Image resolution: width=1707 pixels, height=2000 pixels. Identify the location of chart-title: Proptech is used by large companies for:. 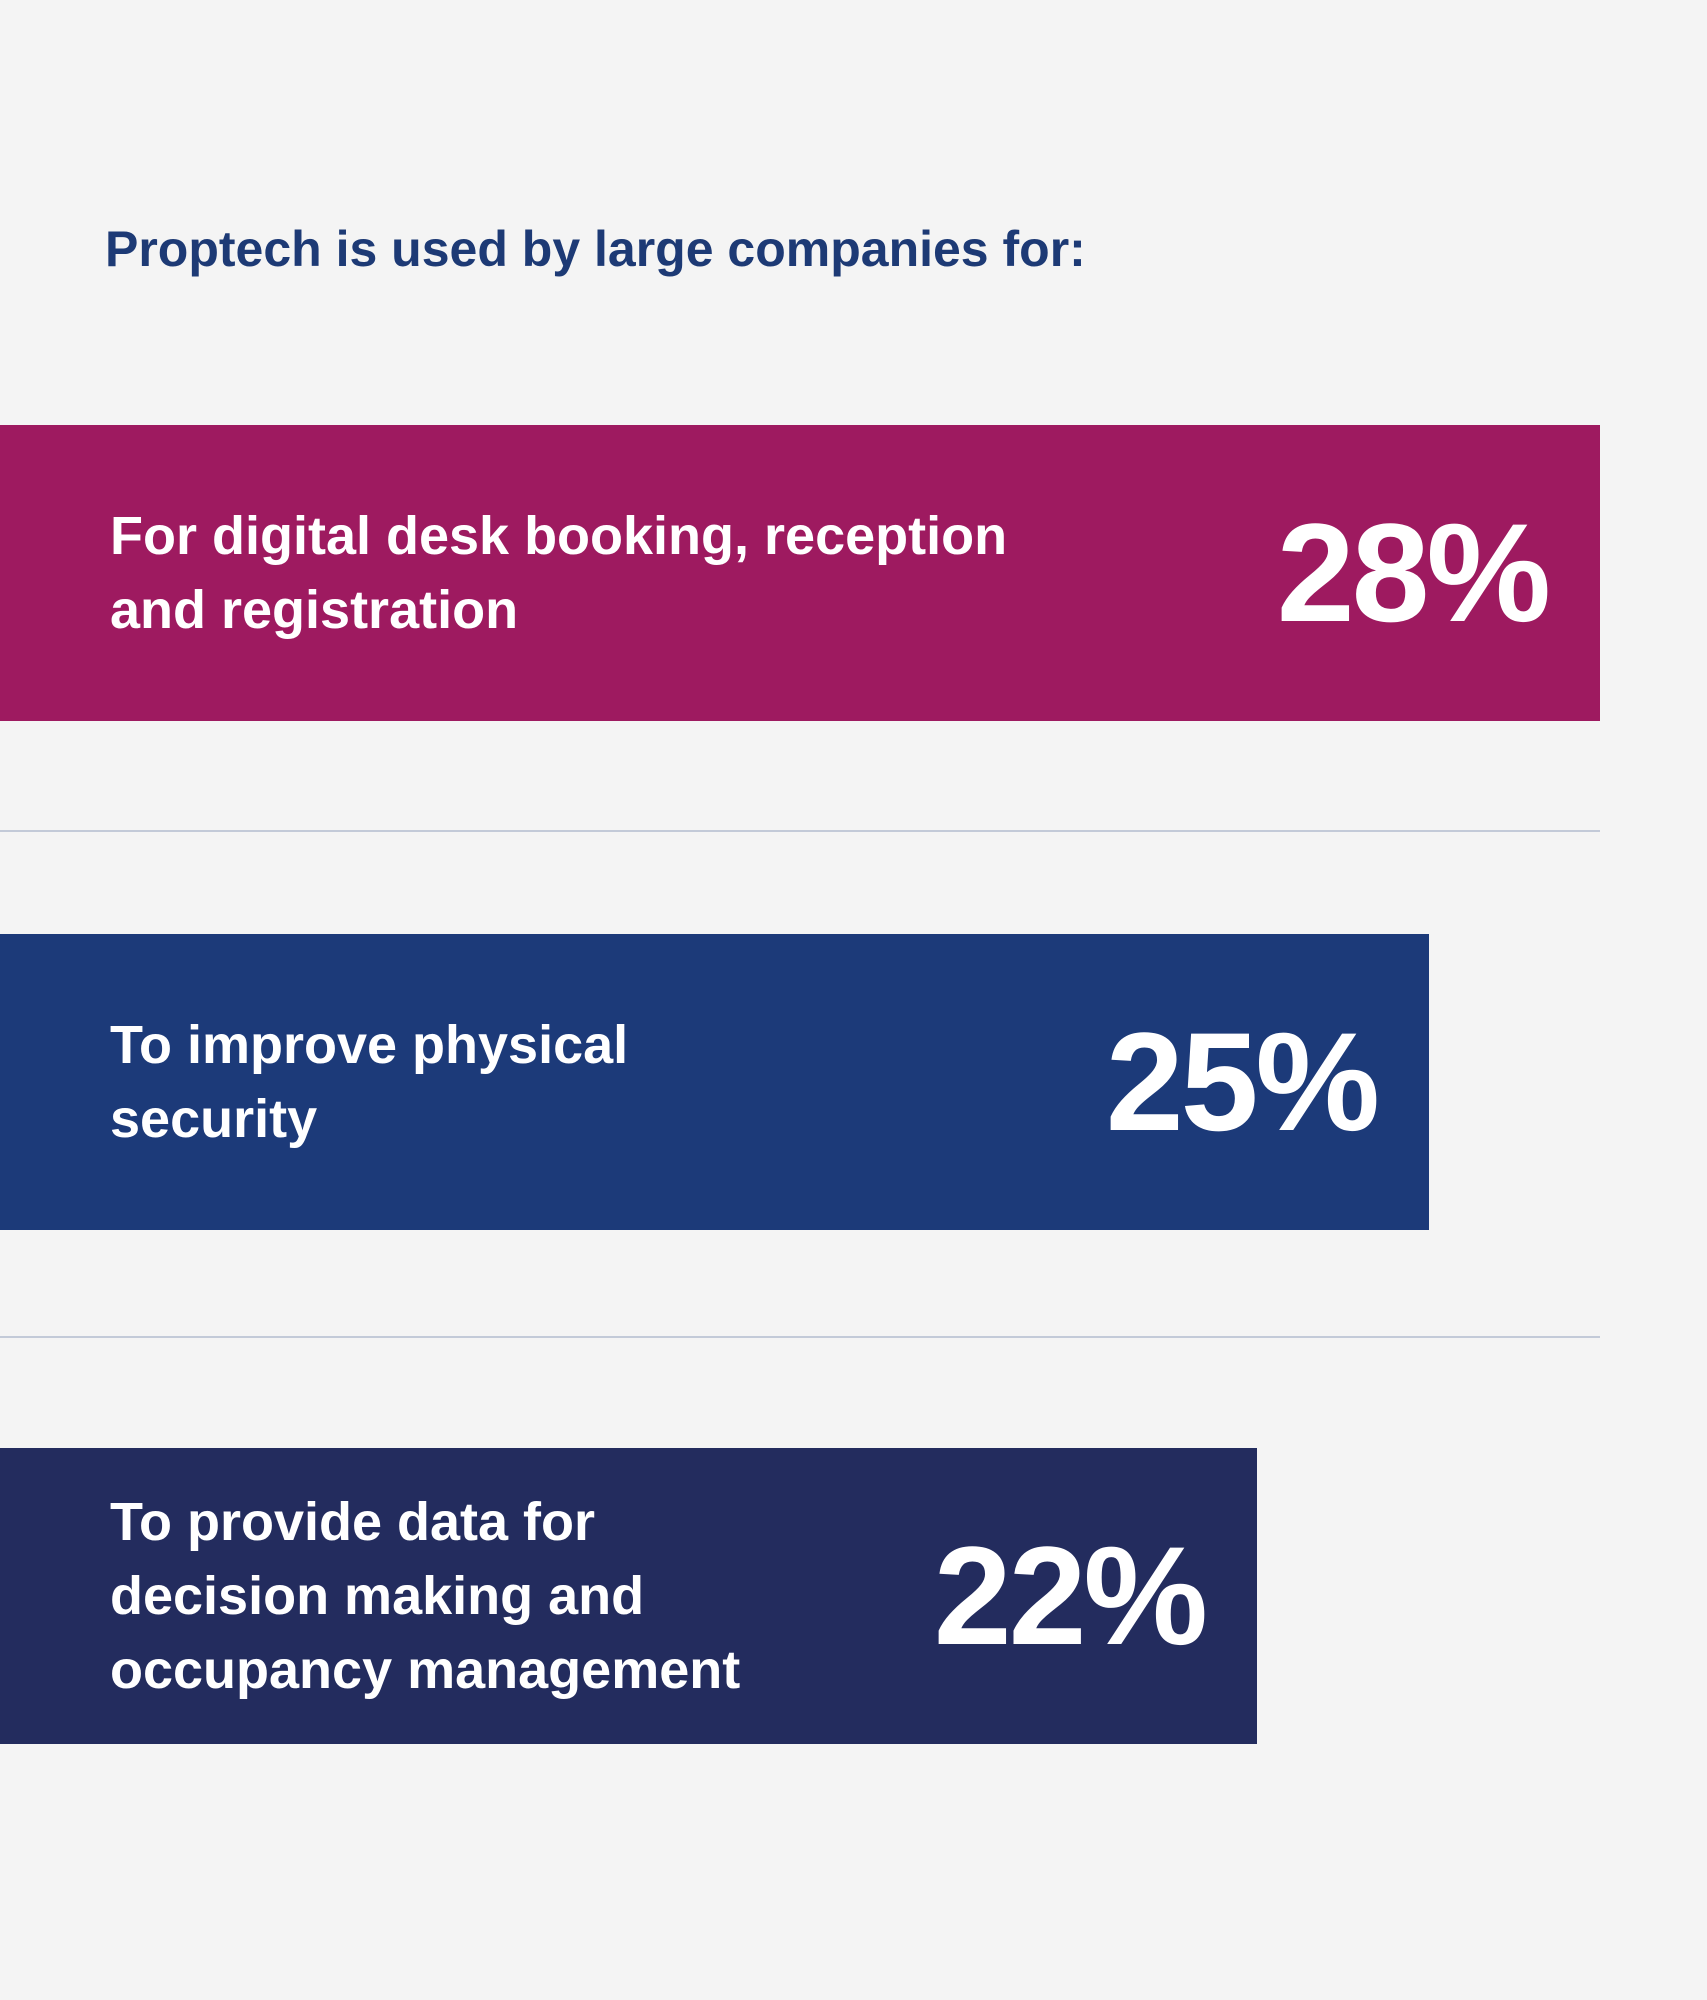
(595, 249).